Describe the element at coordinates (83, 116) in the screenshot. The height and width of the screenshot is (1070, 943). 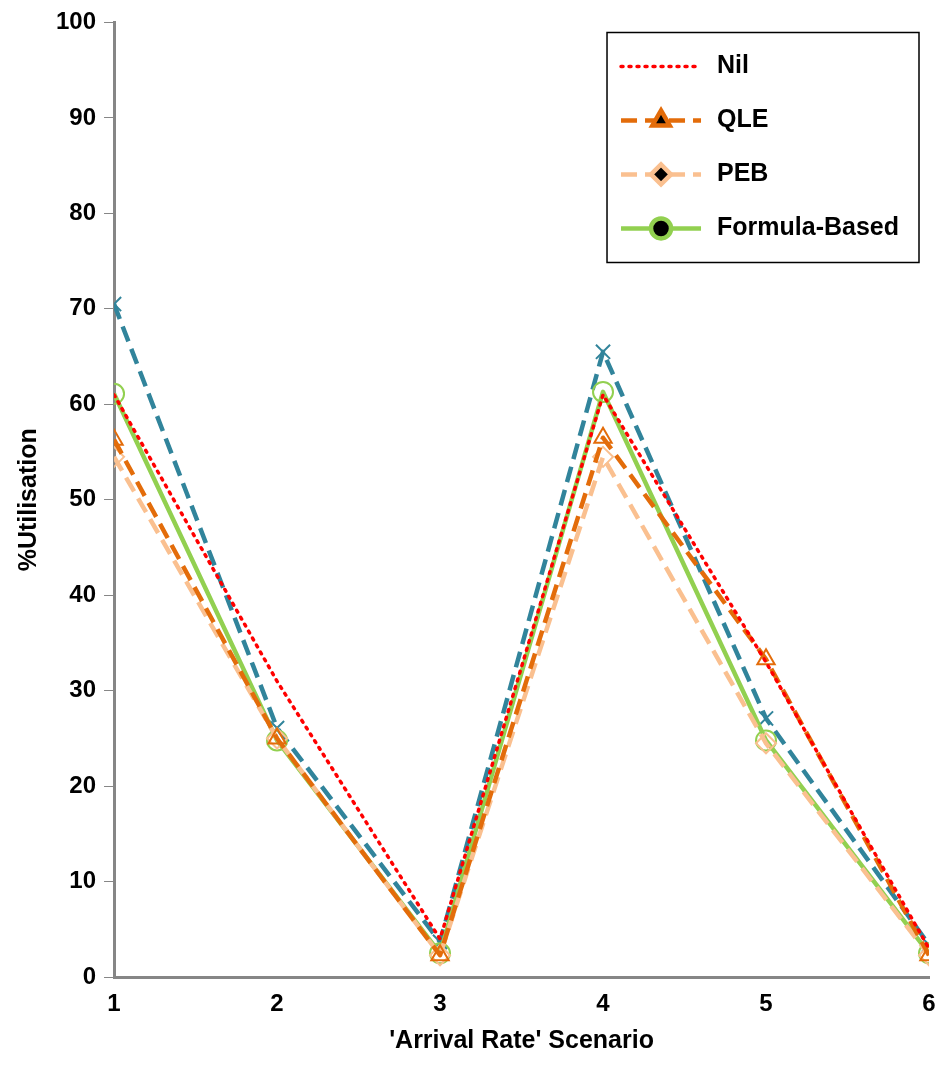
I see `y-tick-label: 90` at that location.